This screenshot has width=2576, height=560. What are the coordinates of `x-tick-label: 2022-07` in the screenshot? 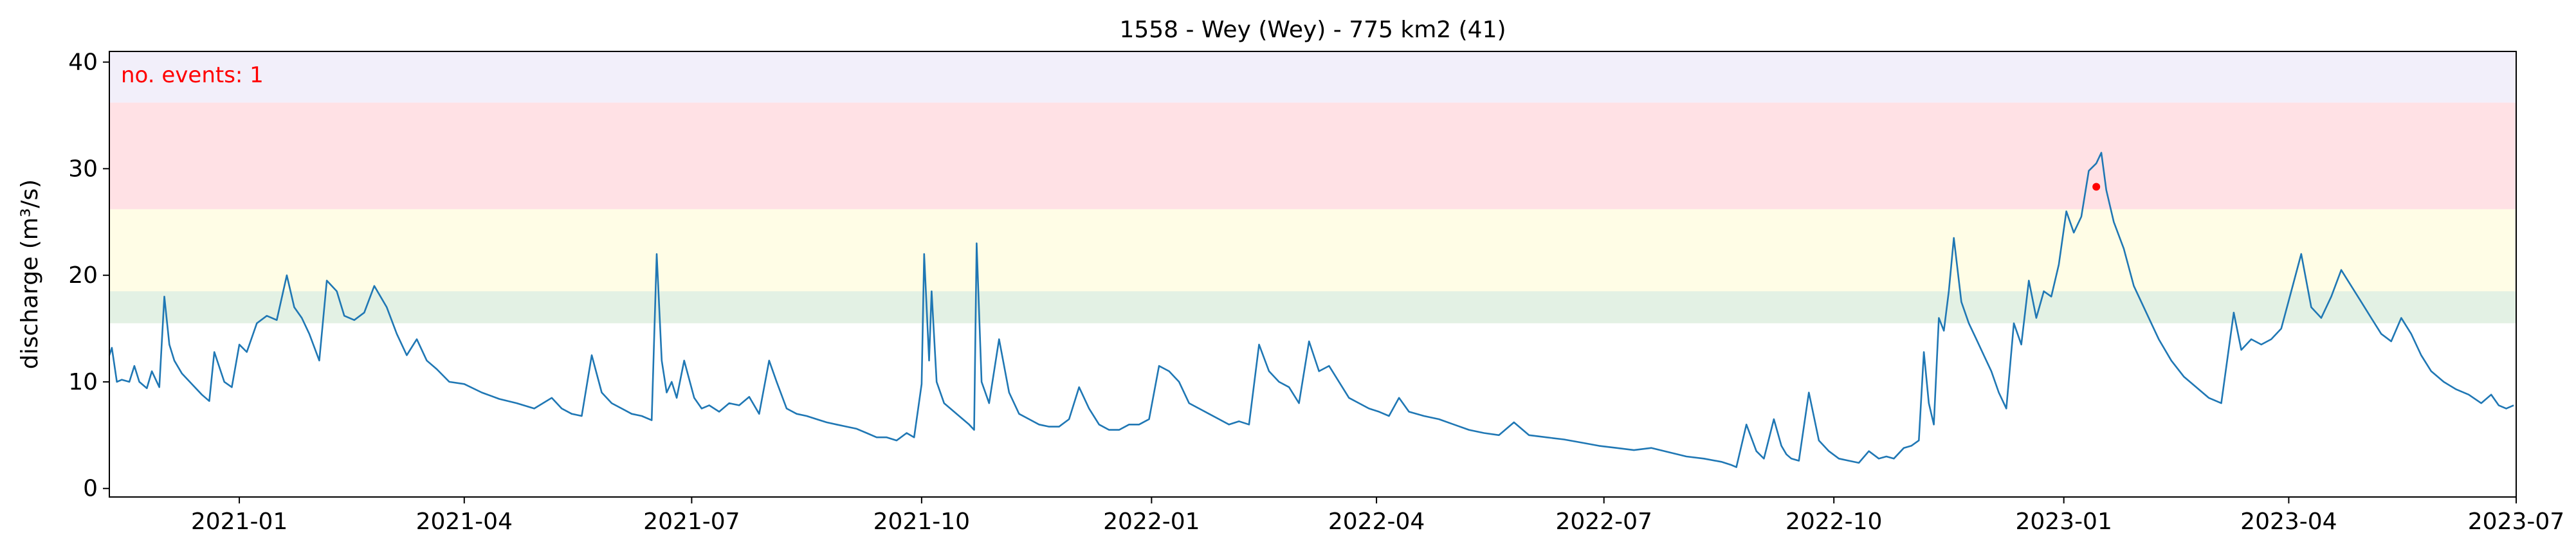 It's located at (1604, 522).